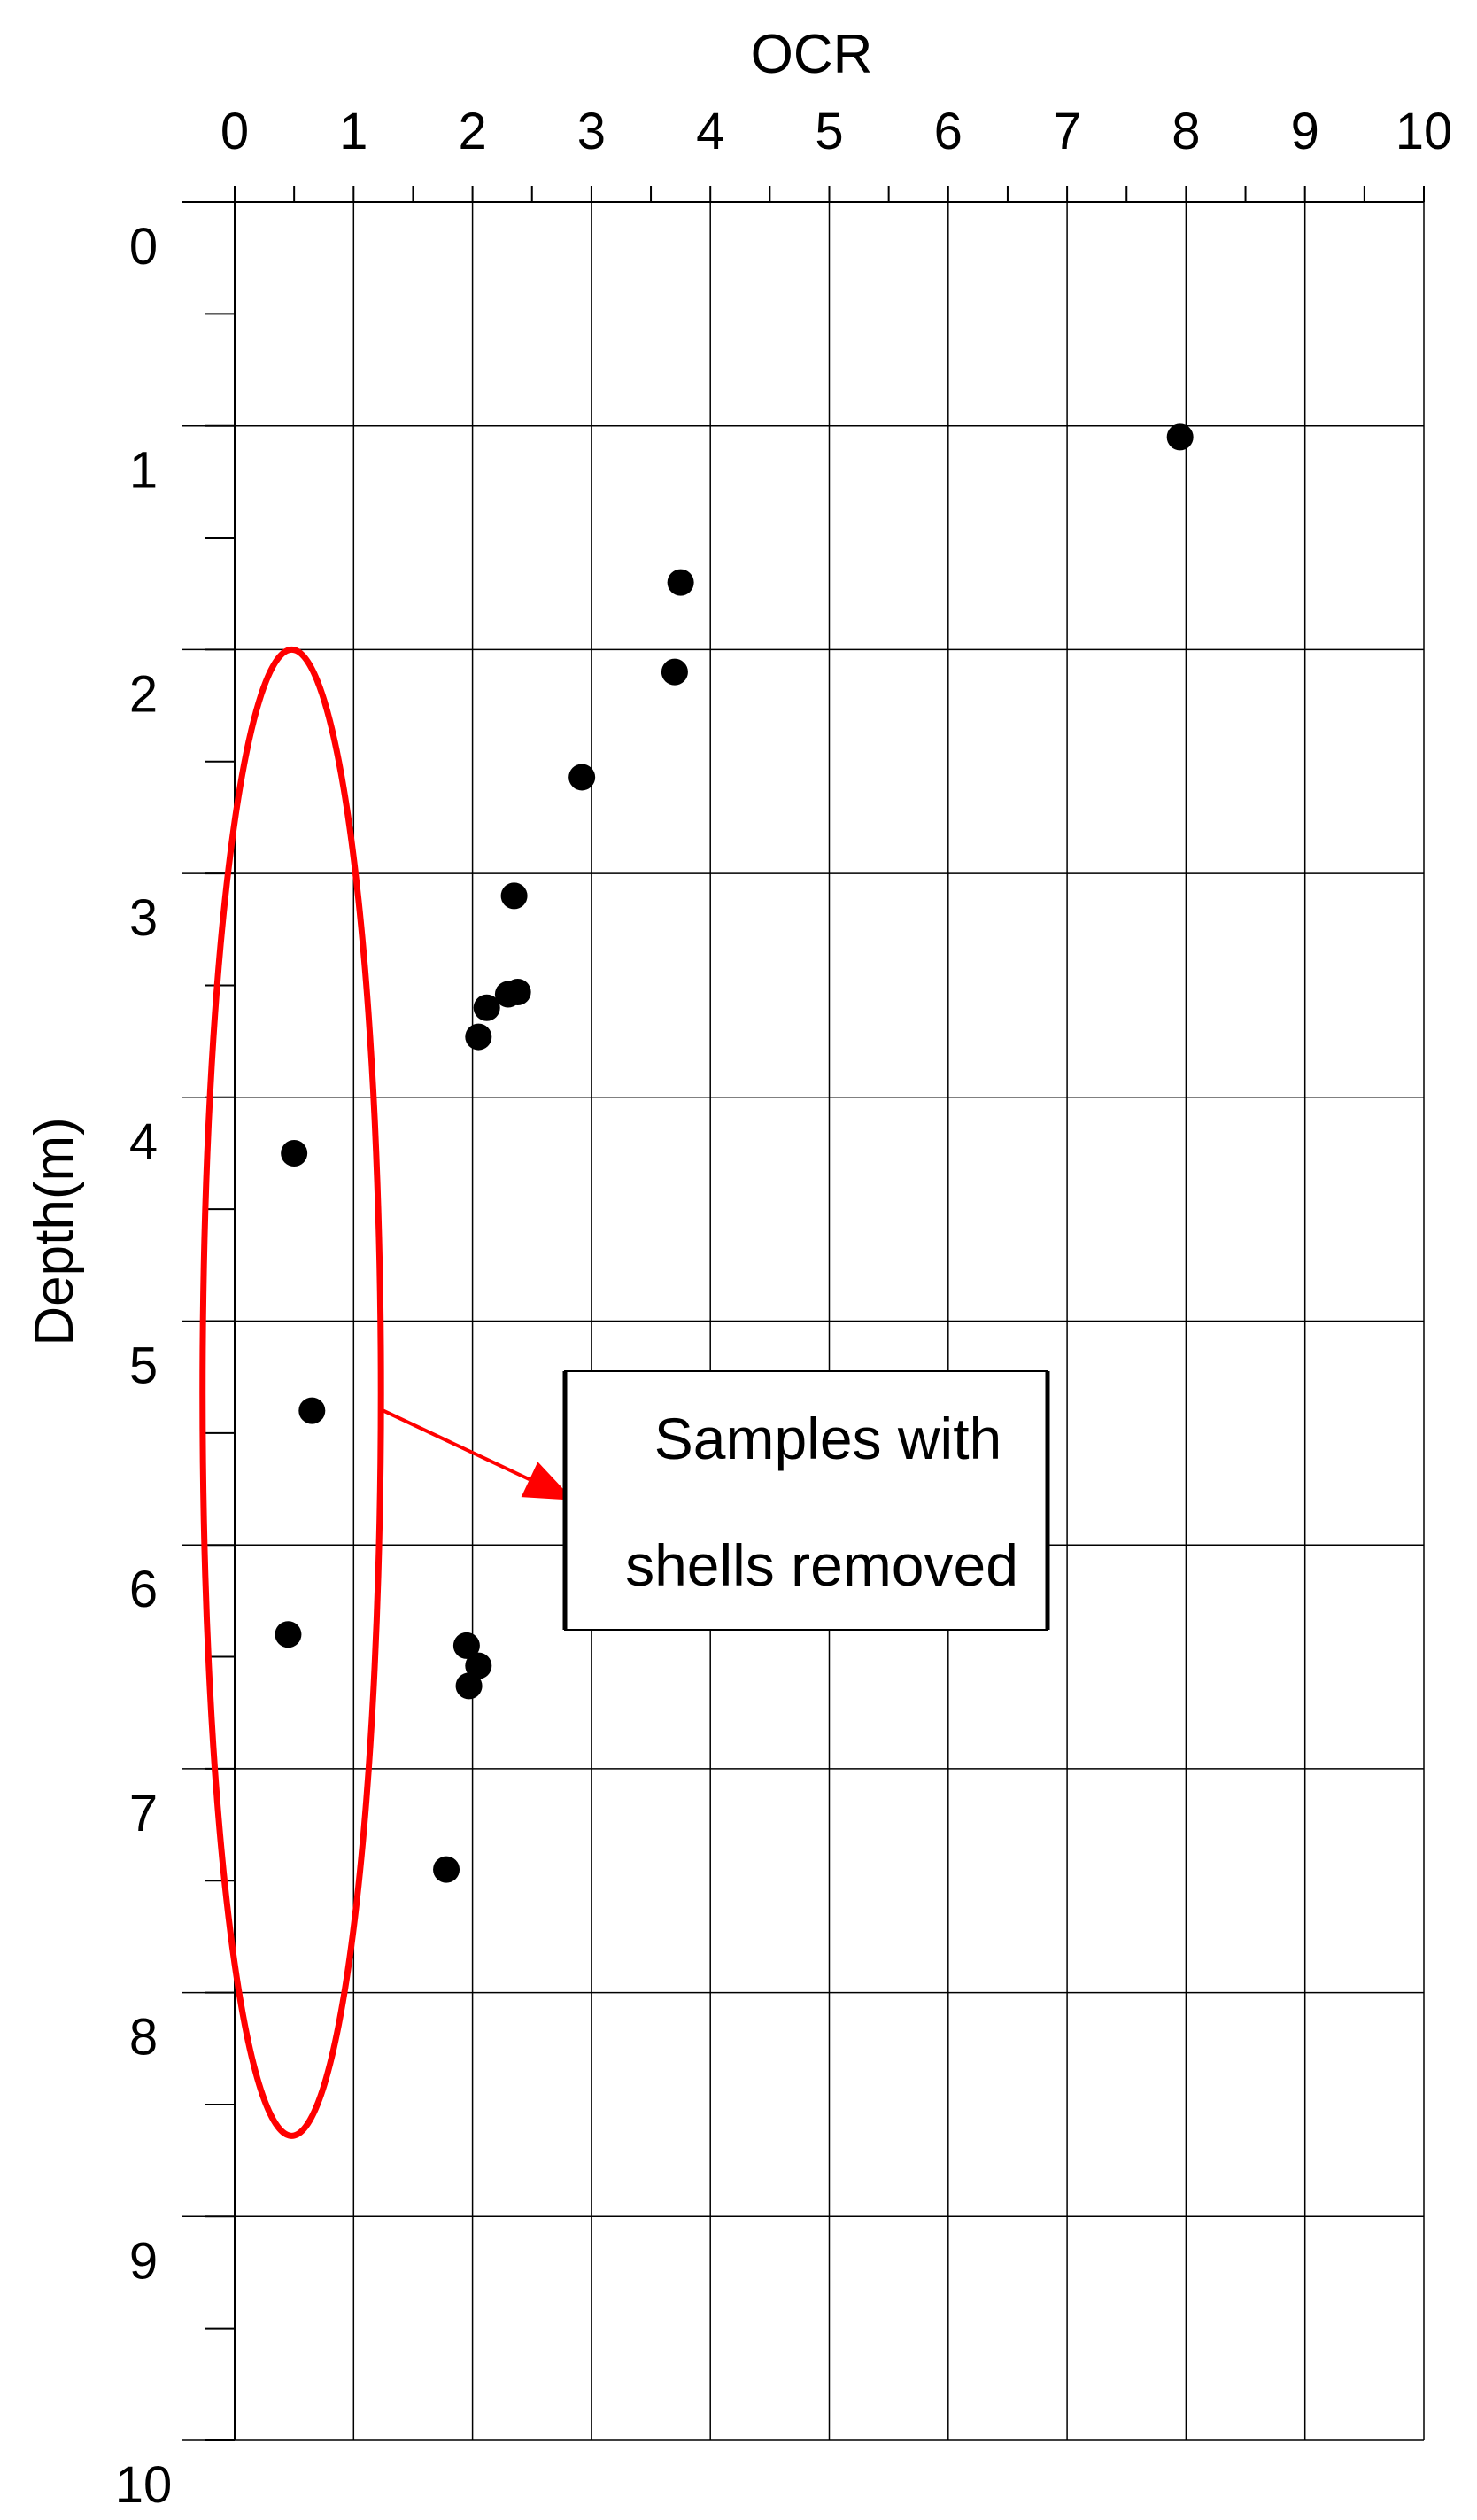 This screenshot has height=2520, width=1477. I want to click on y-tick-label: 4, so click(143, 1142).